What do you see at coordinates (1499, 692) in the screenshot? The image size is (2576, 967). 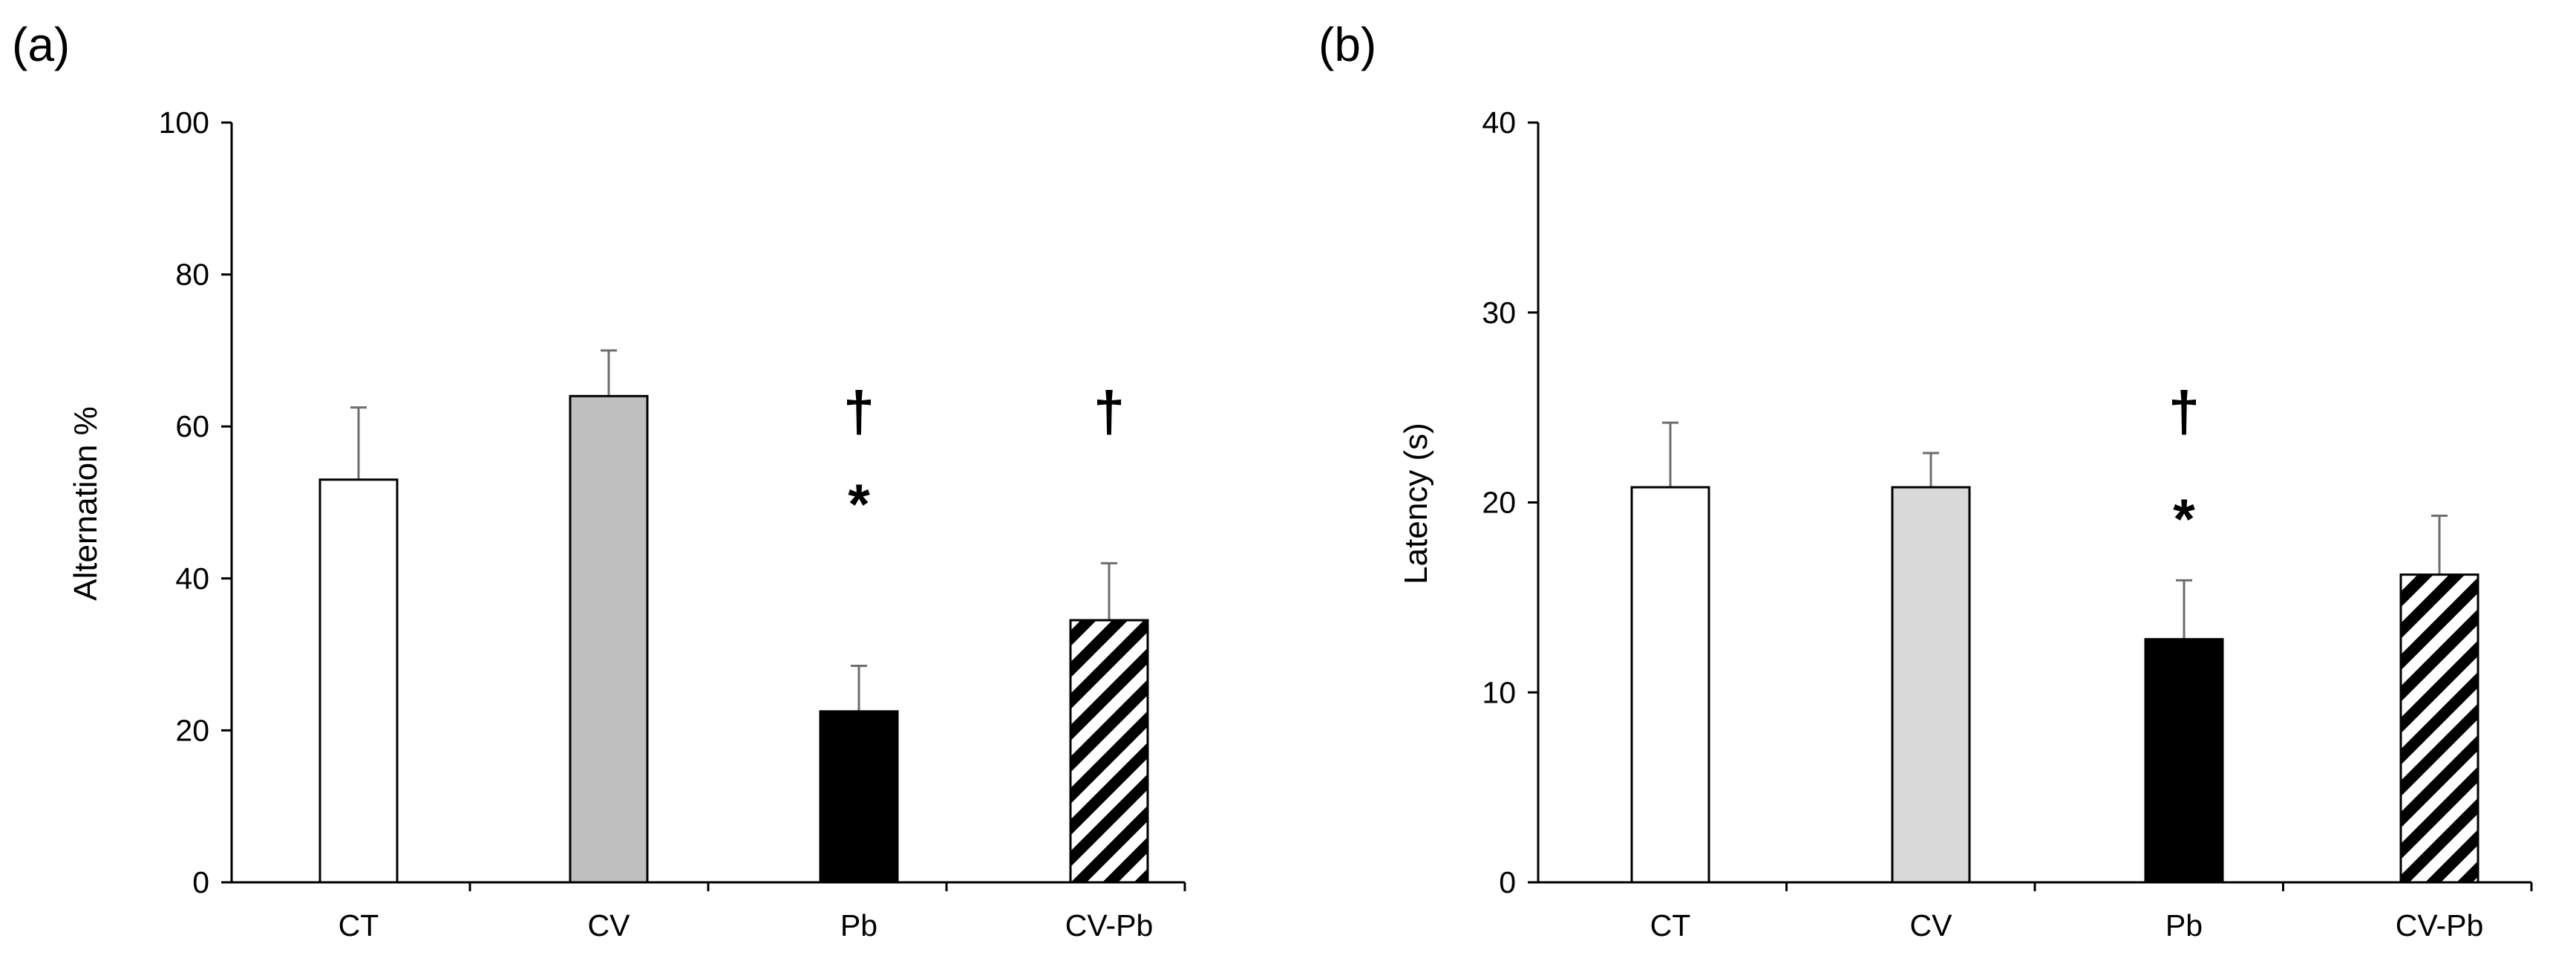 I see `y-tick-label: 10` at bounding box center [1499, 692].